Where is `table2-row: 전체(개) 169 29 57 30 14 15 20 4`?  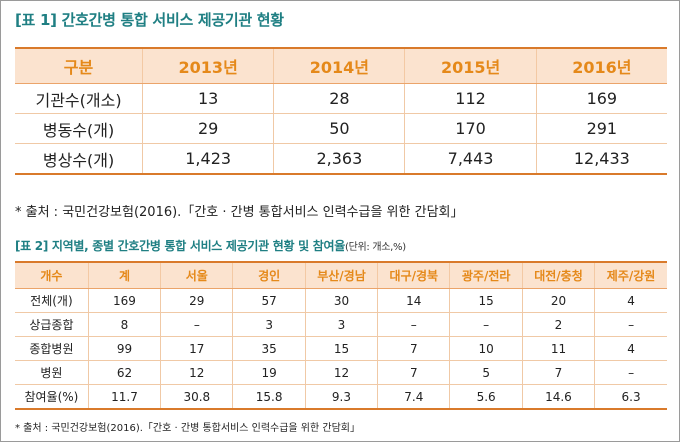 table2-row: 전체(개) 169 29 57 30 14 15 20 4 is located at coordinates (341, 300).